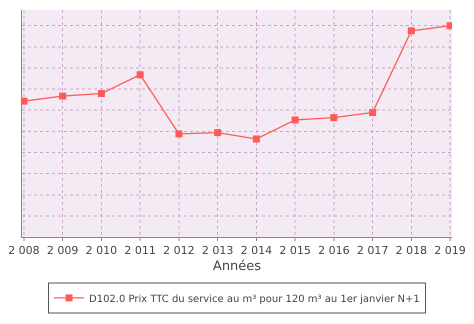  Describe the element at coordinates (237, 266) in the screenshot. I see `x-axis-title: Années` at that location.